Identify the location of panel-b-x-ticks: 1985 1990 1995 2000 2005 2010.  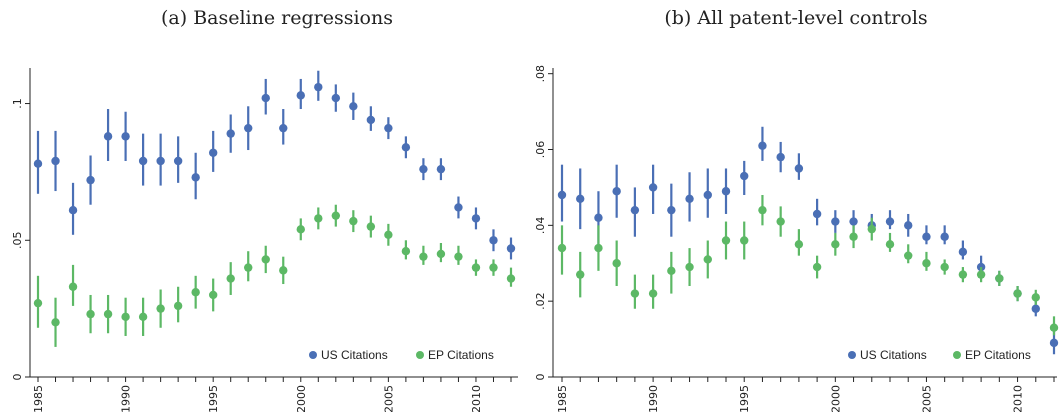
(805, 394).